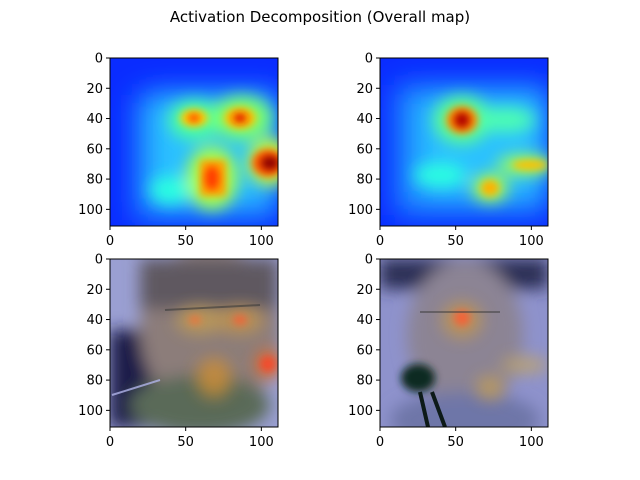 The image size is (640, 480). I want to click on panel-bottom-right: 0 20 40 60 80 100 0 50 100, so click(448, 351).